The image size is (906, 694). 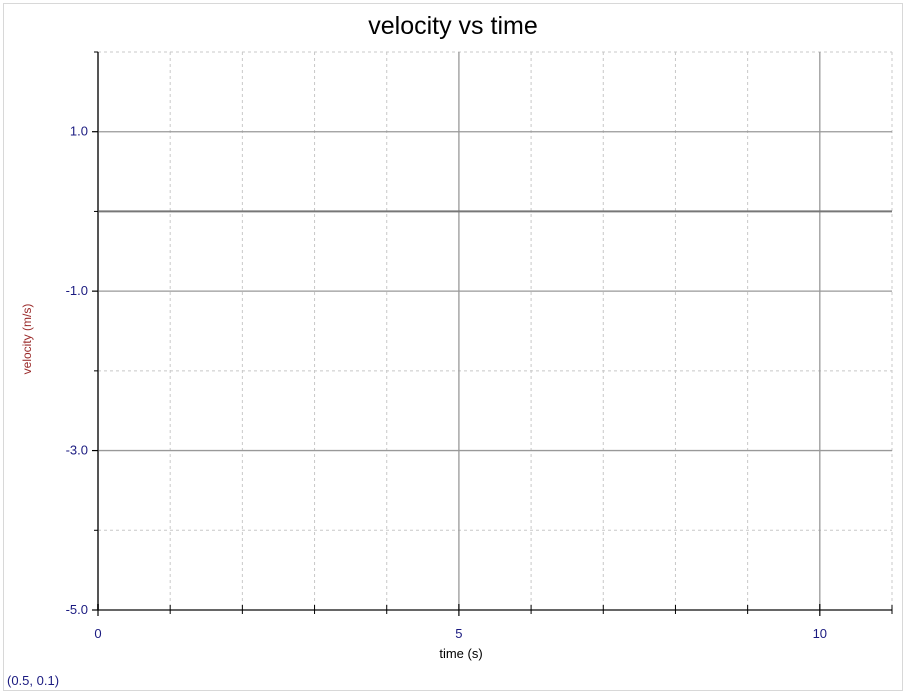 I want to click on x-tick-label: 10, so click(x=820, y=633).